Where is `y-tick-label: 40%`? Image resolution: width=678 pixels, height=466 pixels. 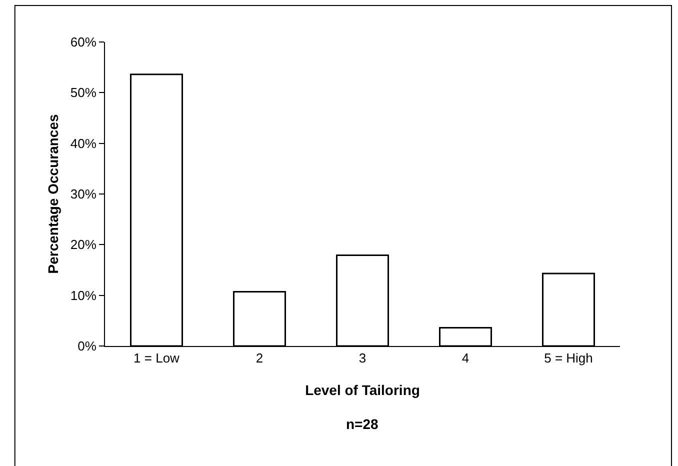 y-tick-label: 40% is located at coordinates (83, 143).